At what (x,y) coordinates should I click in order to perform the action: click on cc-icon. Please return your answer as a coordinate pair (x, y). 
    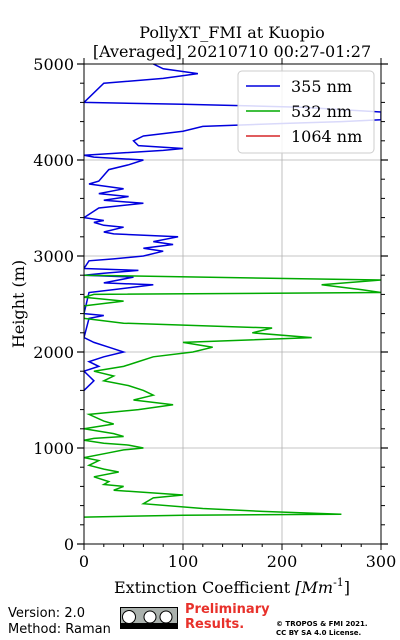
    Looking at the image, I should click on (149, 619).